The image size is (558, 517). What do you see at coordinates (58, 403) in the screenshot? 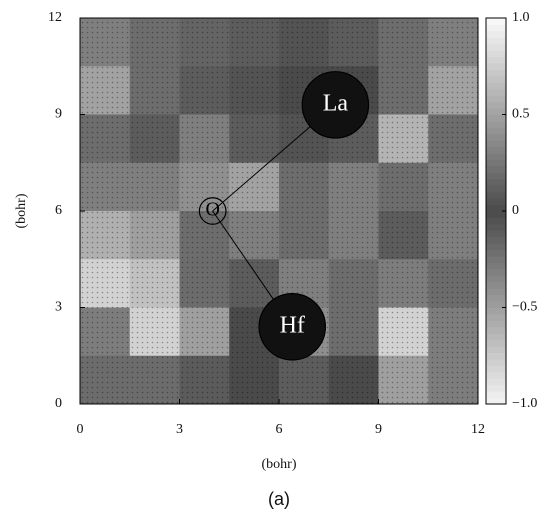
I see `y-tick-label: 0` at bounding box center [58, 403].